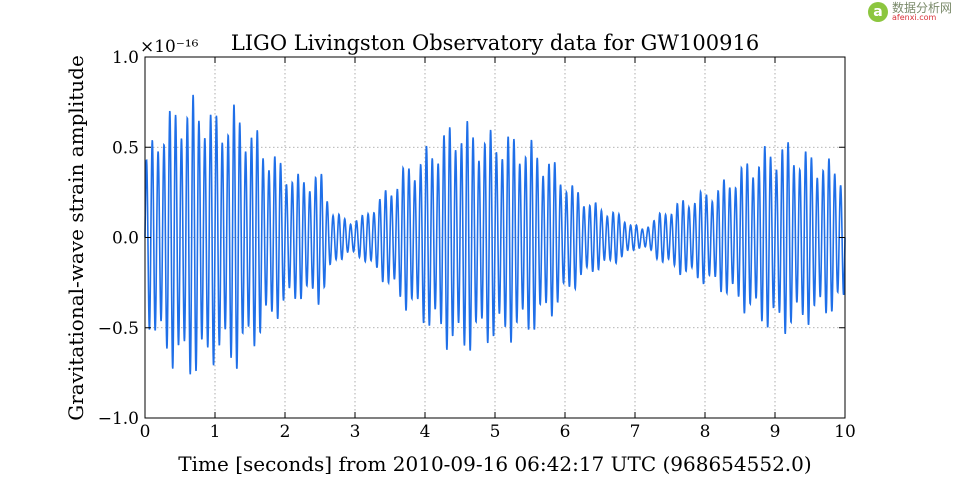 This screenshot has width=960, height=480. What do you see at coordinates (285, 432) in the screenshot?
I see `x-tick-label: 2` at bounding box center [285, 432].